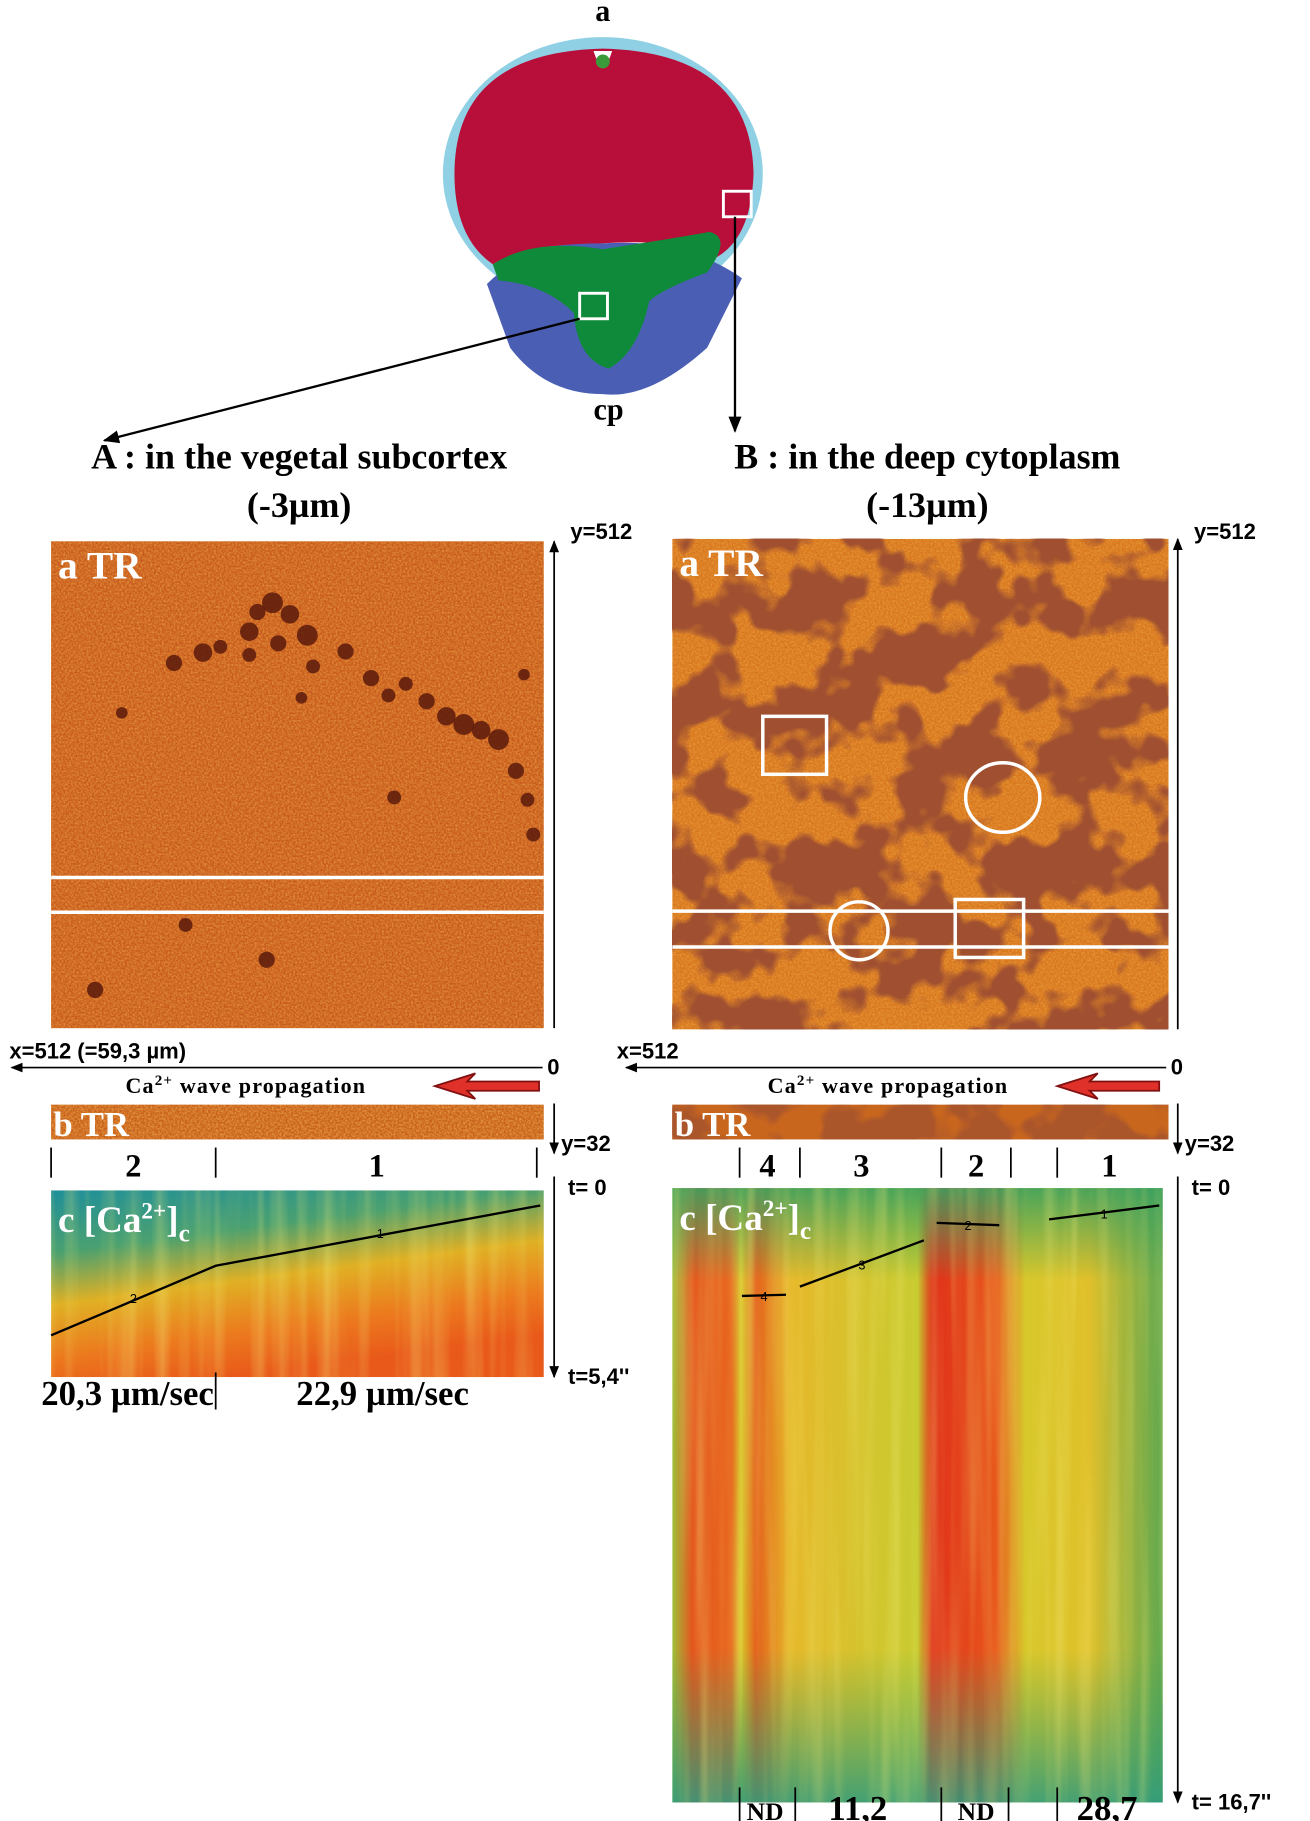 The image size is (1310, 1821). I want to click on egg-diagram: a cp, so click(432, 222).